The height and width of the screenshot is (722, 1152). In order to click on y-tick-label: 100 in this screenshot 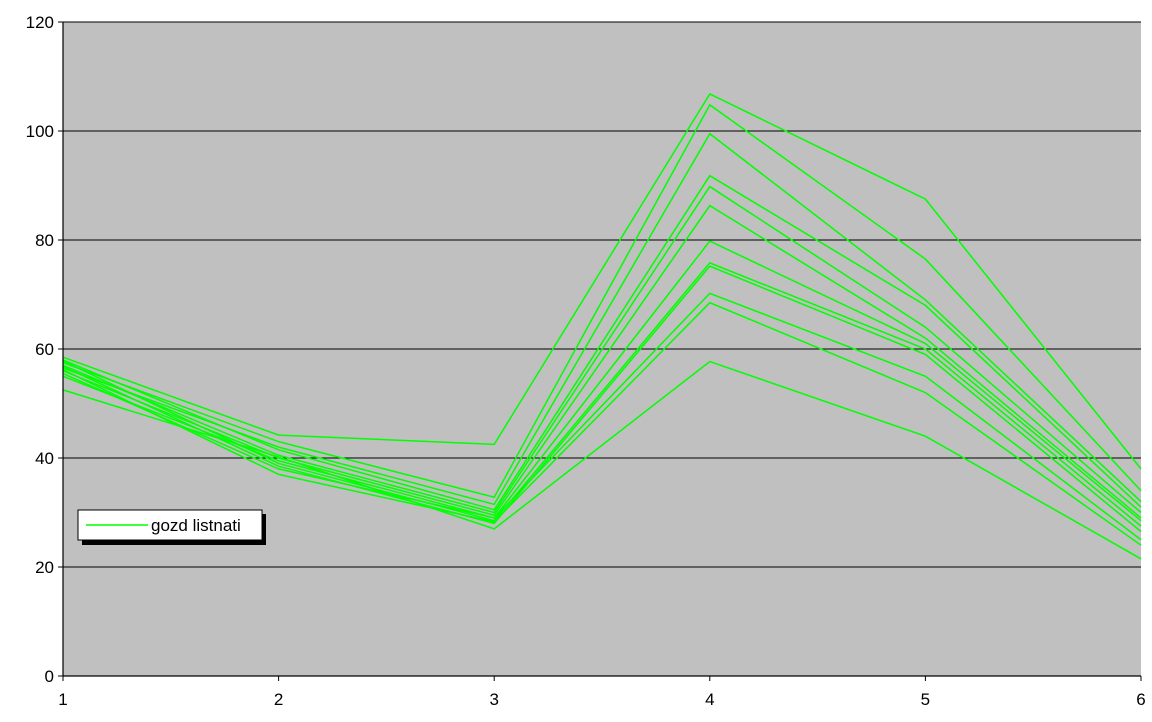, I will do `click(40, 131)`.